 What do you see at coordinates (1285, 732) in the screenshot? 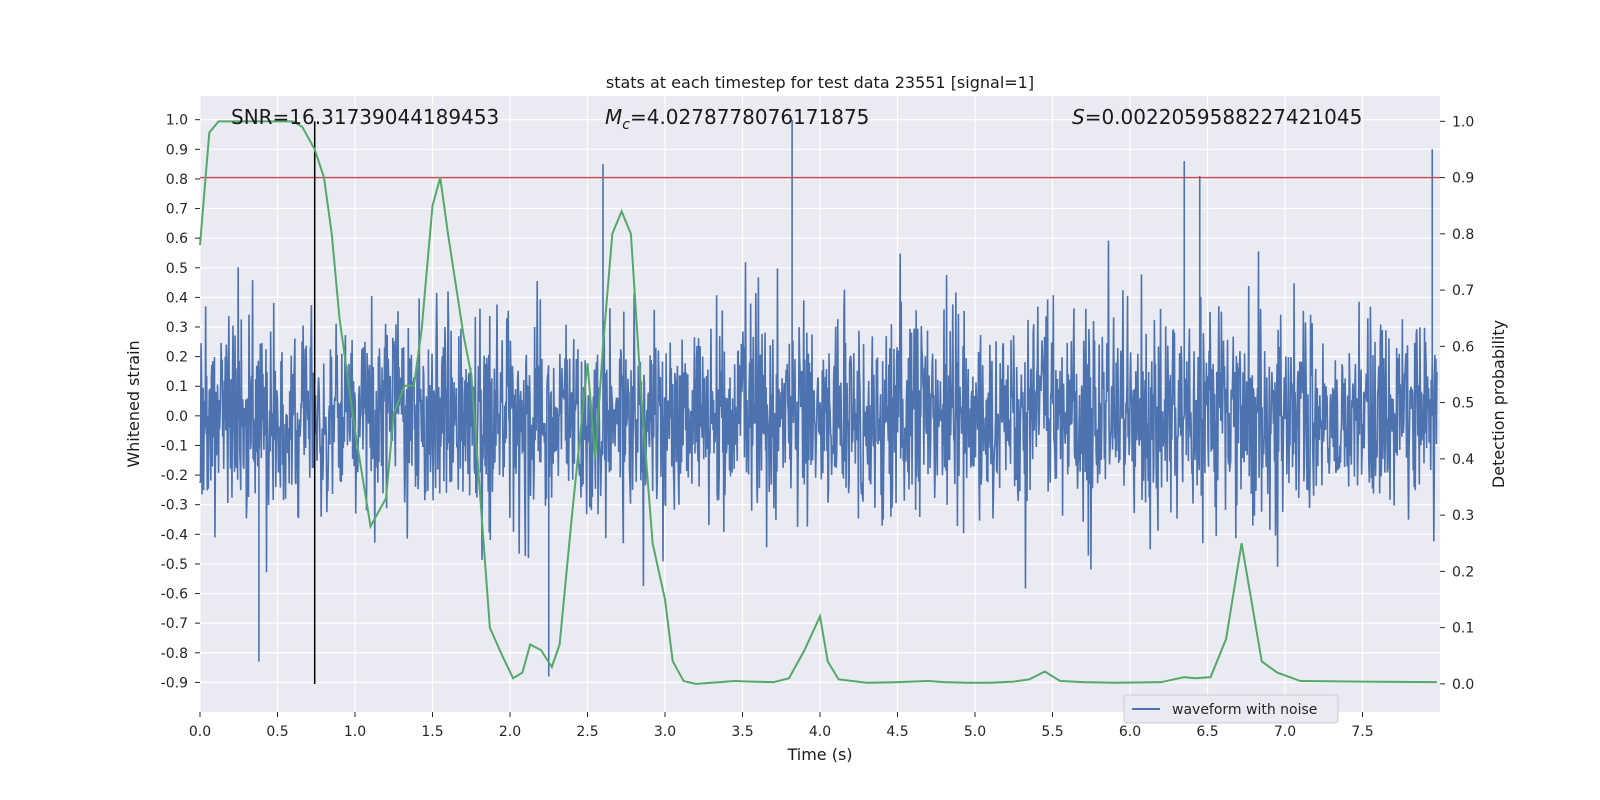
I see `x-tick-label: 7.0` at bounding box center [1285, 732].